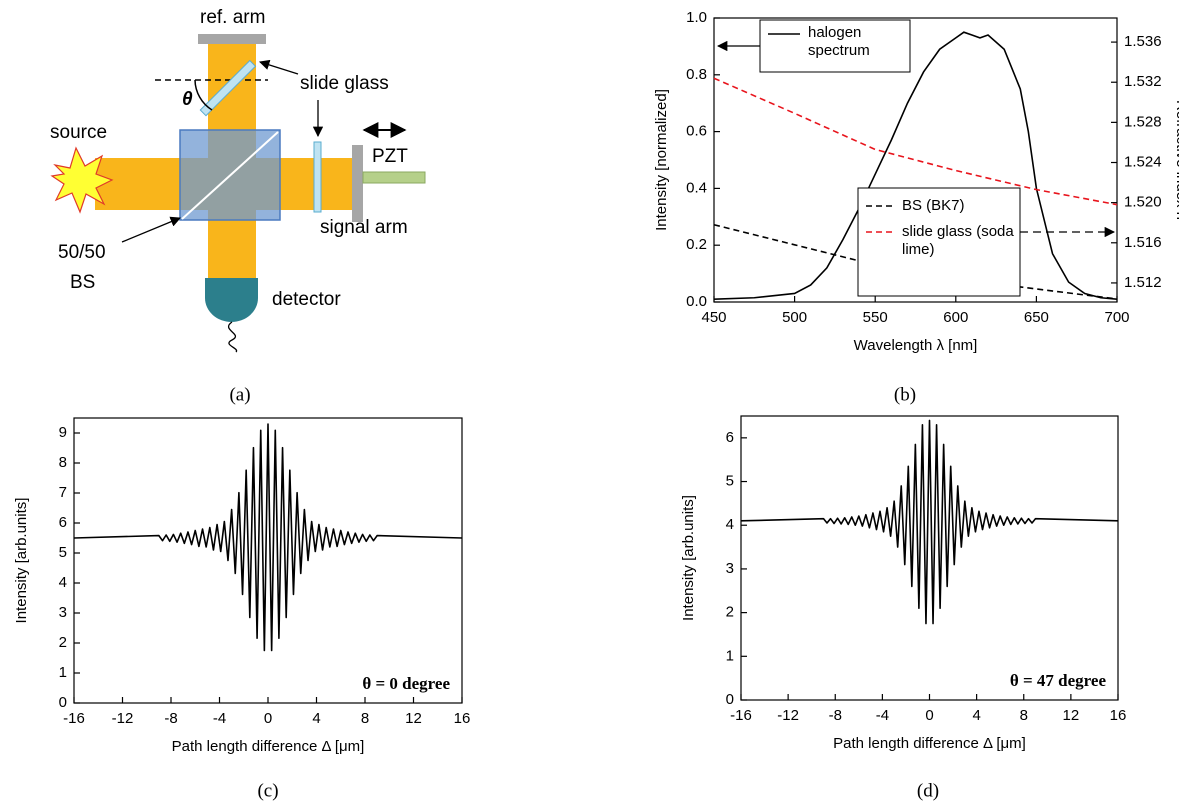 This screenshot has width=1179, height=811. Describe the element at coordinates (928, 790) in the screenshot. I see `caption: (d)` at that location.